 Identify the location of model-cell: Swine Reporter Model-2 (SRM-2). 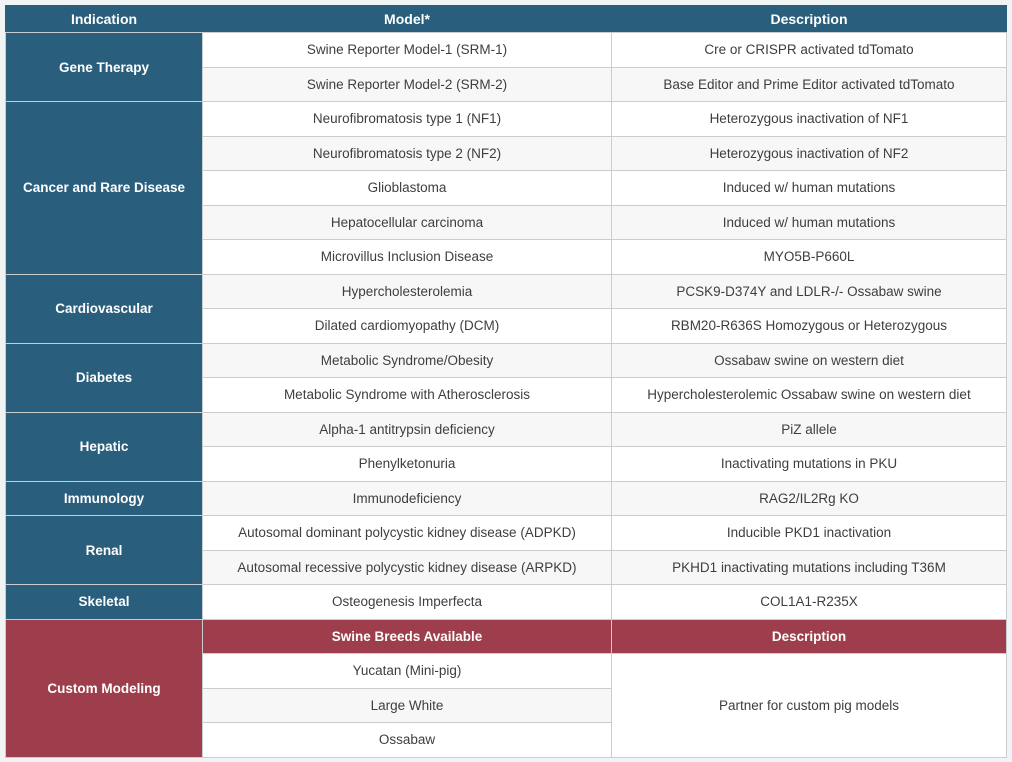
(407, 84).